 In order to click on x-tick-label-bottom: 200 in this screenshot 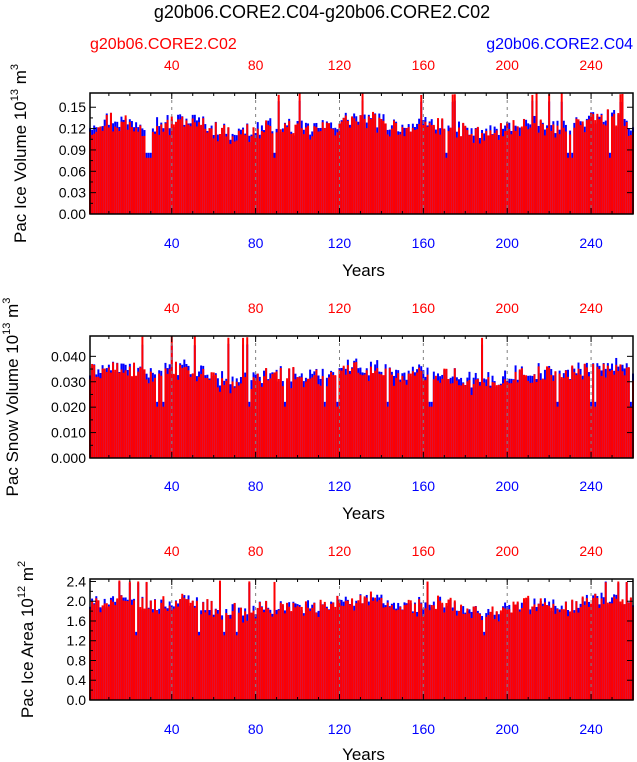, I will do `click(508, 486)`.